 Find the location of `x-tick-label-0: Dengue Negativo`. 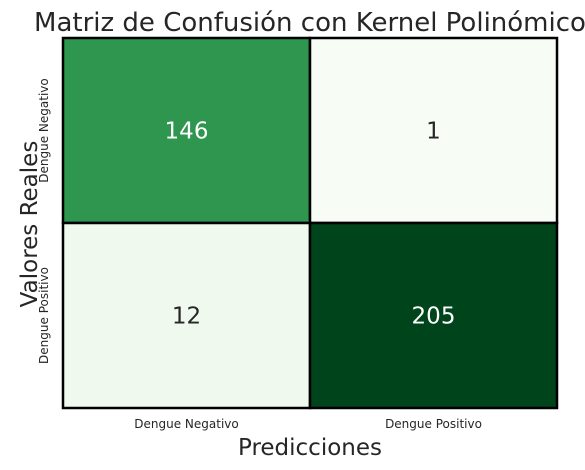

x-tick-label-0: Dengue Negativo is located at coordinates (186, 424).